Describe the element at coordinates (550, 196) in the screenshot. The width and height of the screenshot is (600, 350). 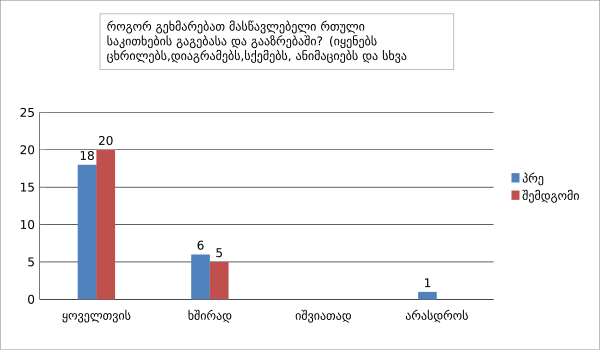
I see `legend-label: შემდგომი` at that location.